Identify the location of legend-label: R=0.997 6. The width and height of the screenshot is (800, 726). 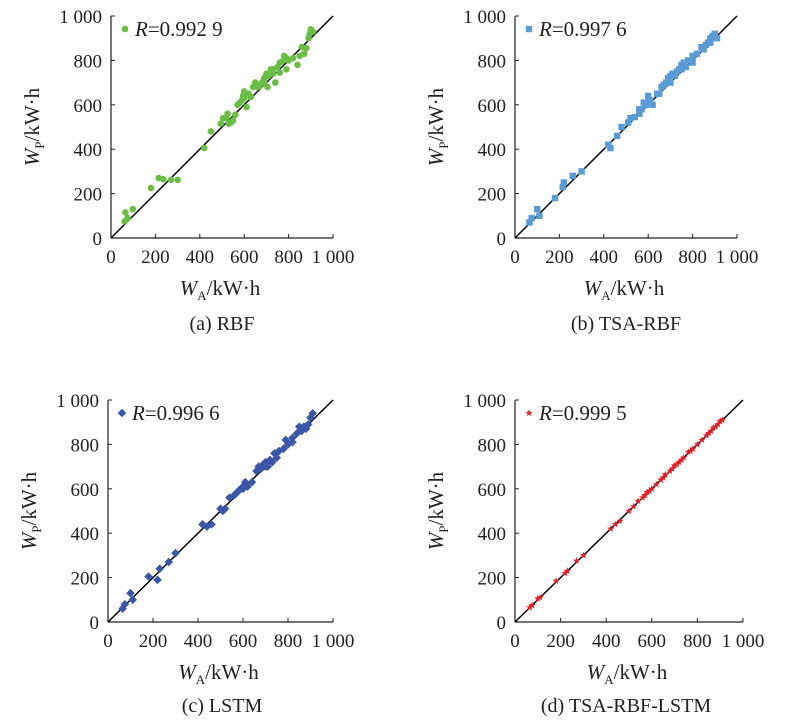
(582, 29).